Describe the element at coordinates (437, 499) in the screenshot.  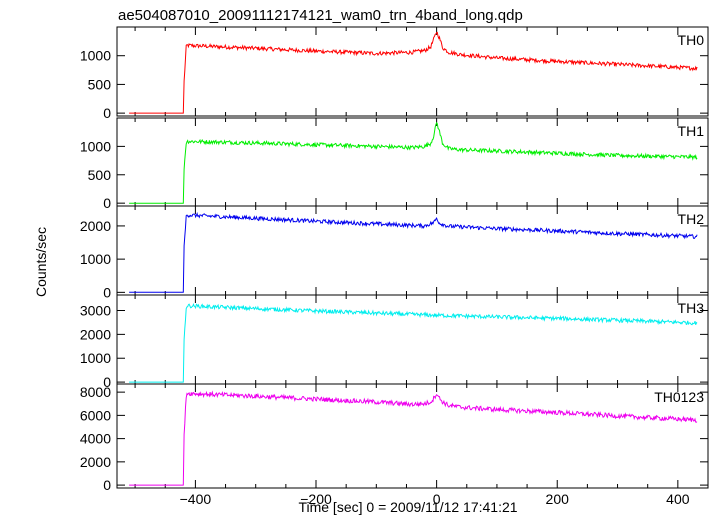
I see `x-tick-label: 0` at that location.